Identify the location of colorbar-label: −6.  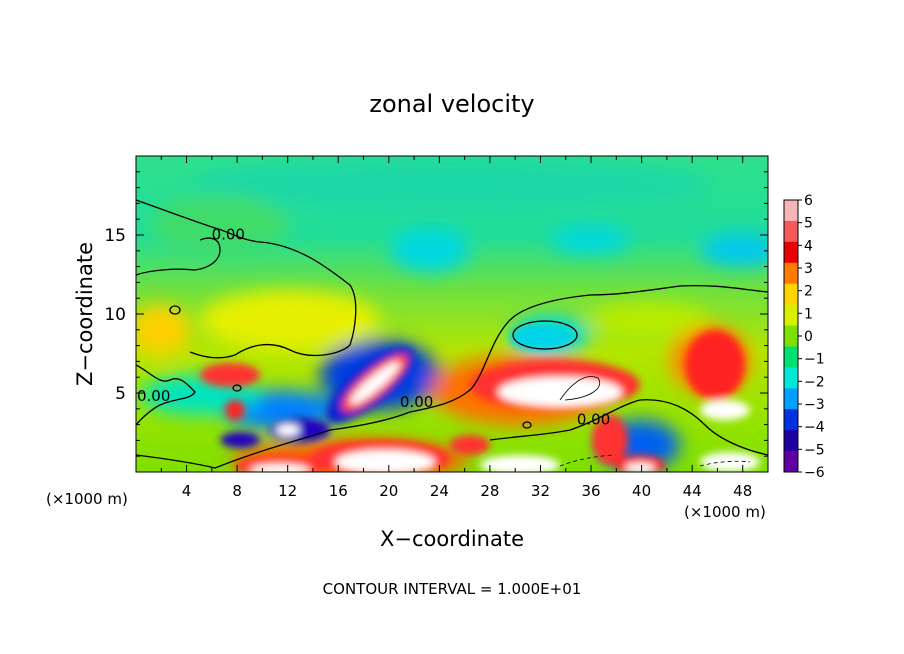
(814, 473).